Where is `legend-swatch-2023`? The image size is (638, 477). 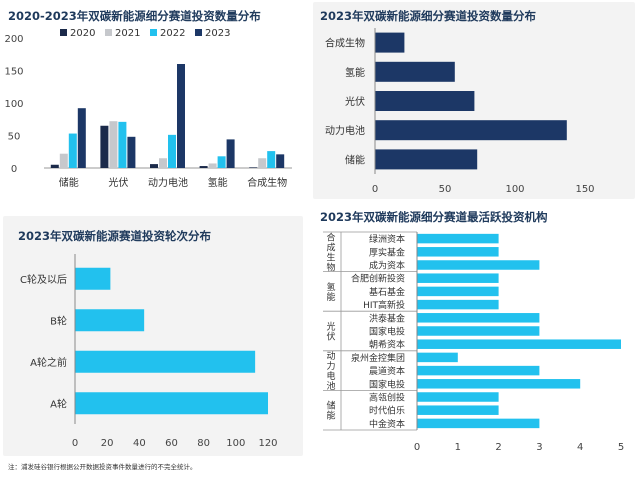 legend-swatch-2023 is located at coordinates (198, 32).